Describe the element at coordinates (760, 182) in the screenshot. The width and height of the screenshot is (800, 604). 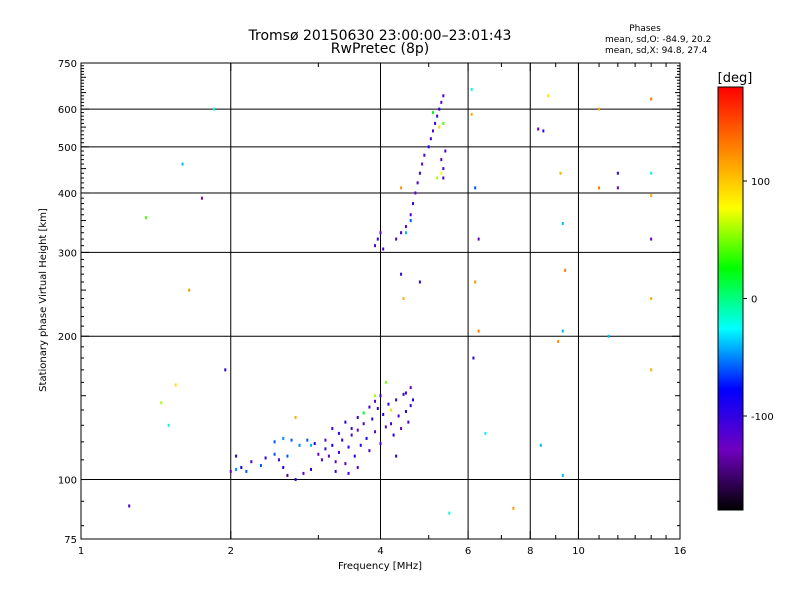
I see `colorbar-tick-label: 100` at that location.